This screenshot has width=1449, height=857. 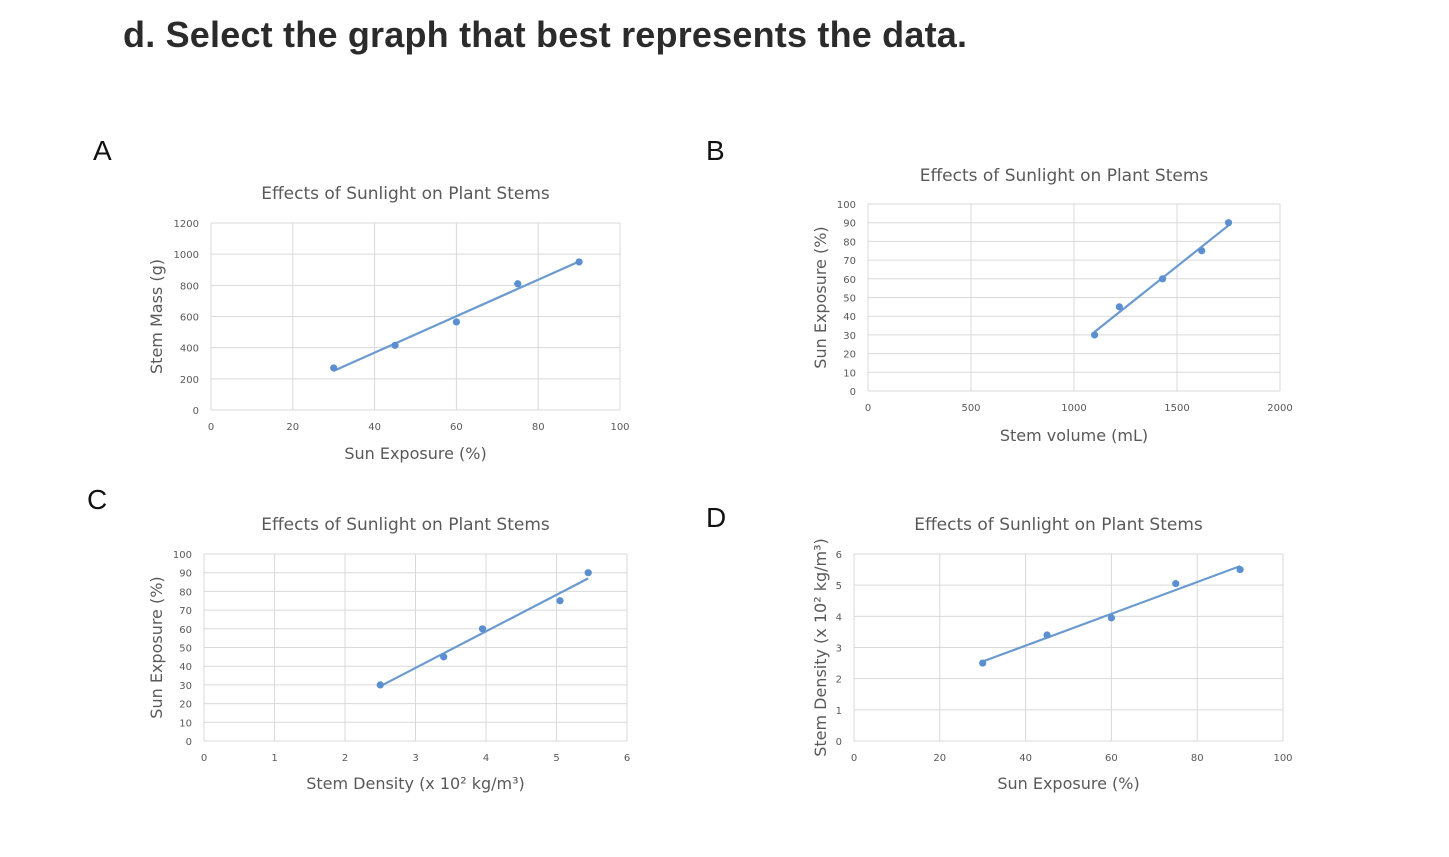 I want to click on x-tick-label: 500, so click(x=970, y=408).